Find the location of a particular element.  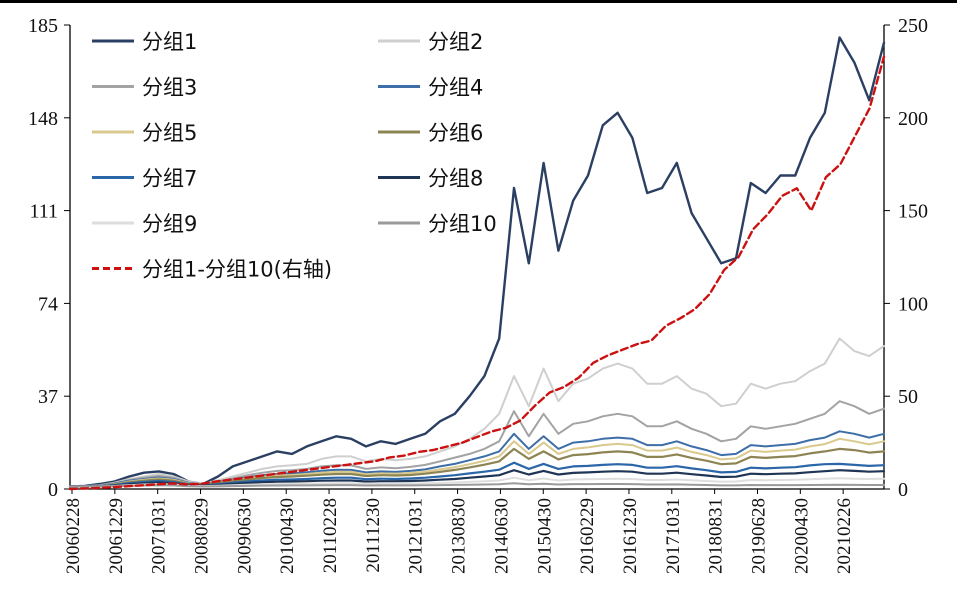

legend-label: 分组4 is located at coordinates (455, 88).